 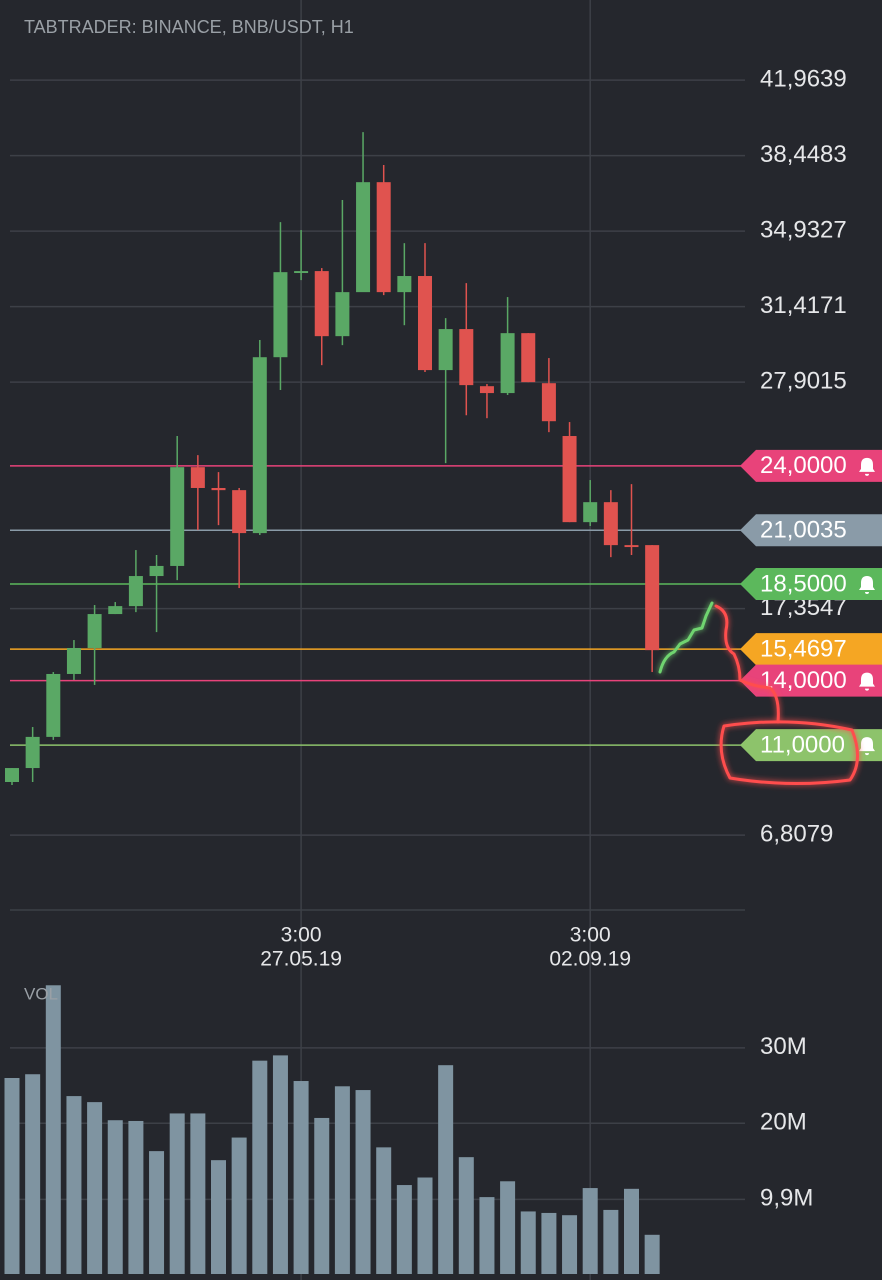 I want to click on price-tag-label: 11,0000, so click(x=802, y=744).